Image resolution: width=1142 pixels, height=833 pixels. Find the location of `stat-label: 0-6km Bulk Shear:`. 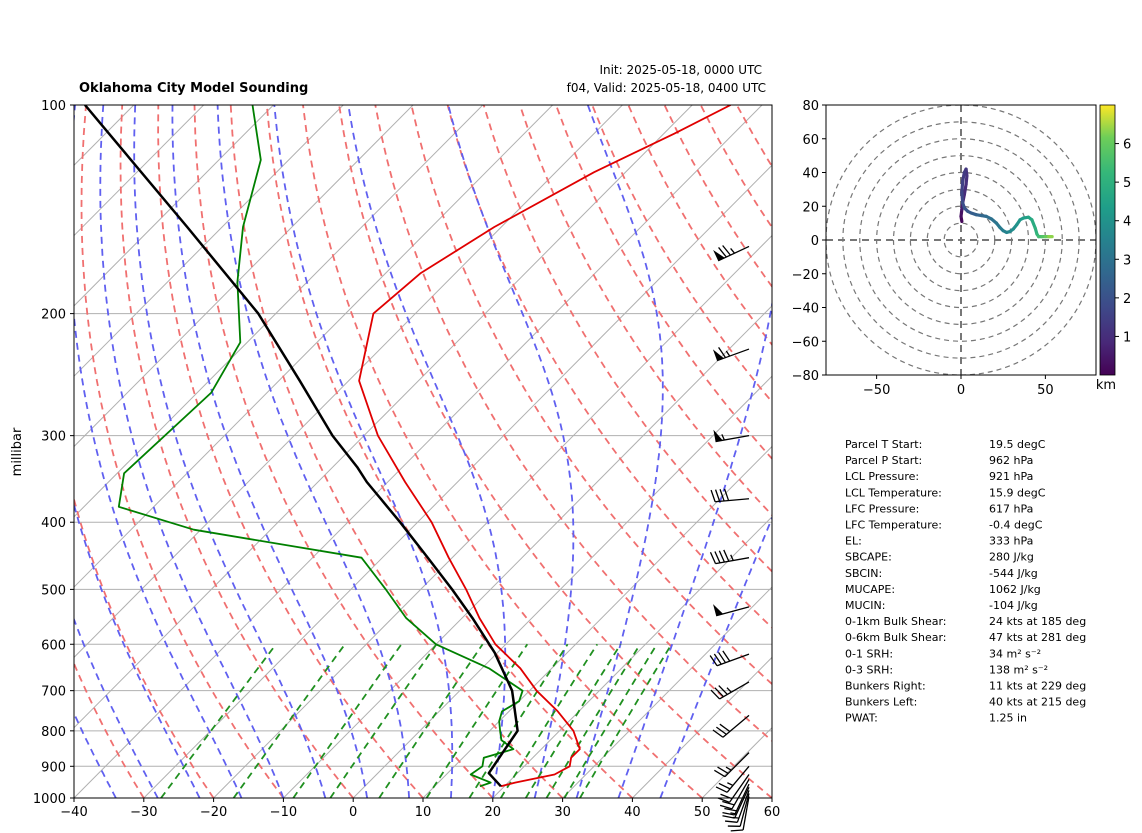

stat-label: 0-6km Bulk Shear: is located at coordinates (896, 637).